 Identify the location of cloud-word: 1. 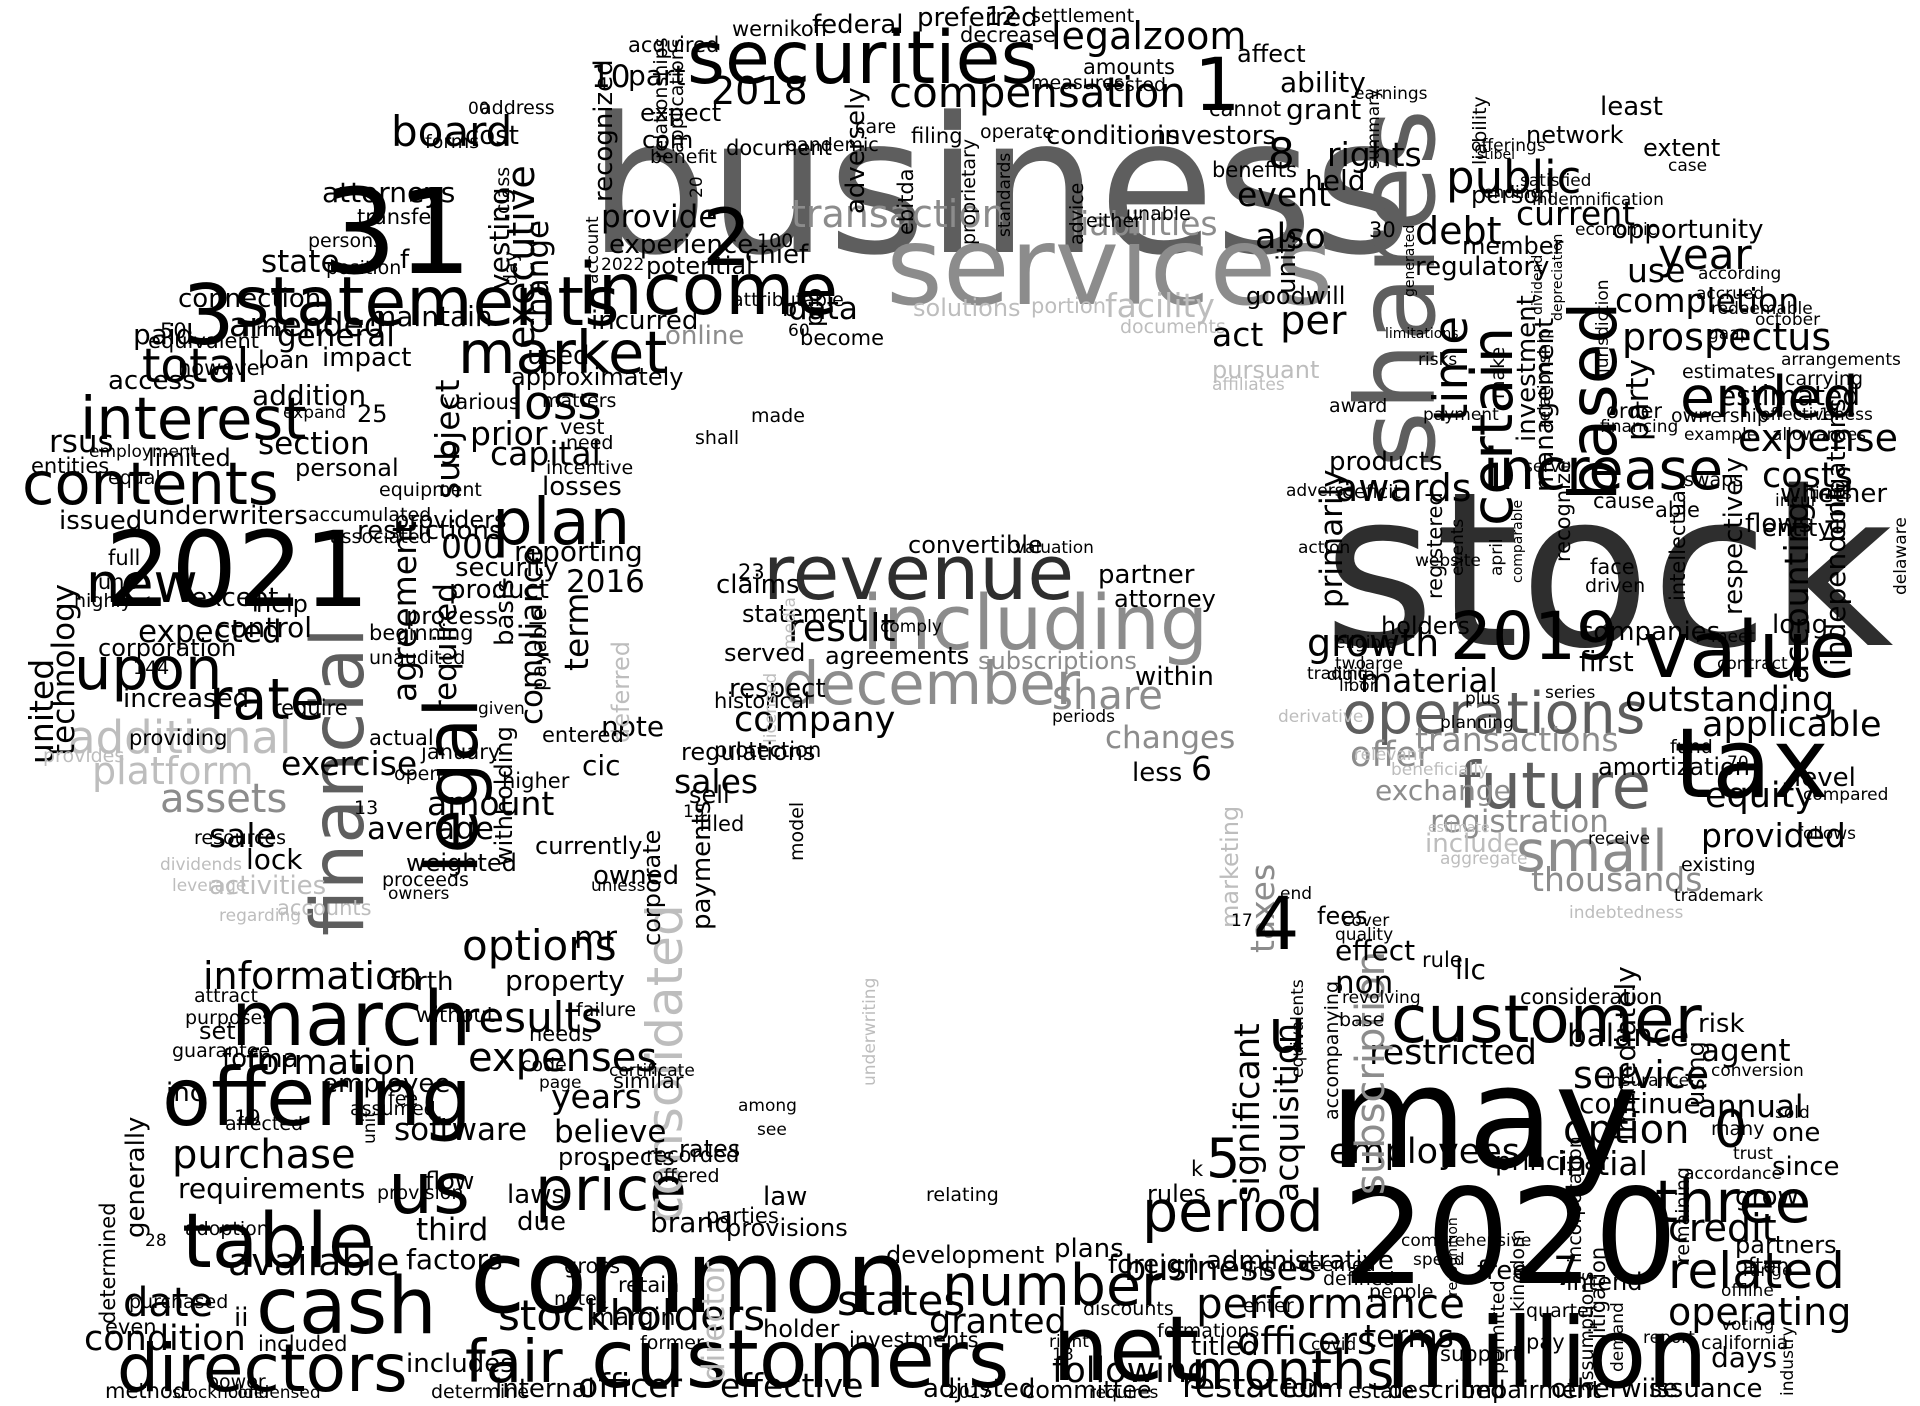
(1217, 85).